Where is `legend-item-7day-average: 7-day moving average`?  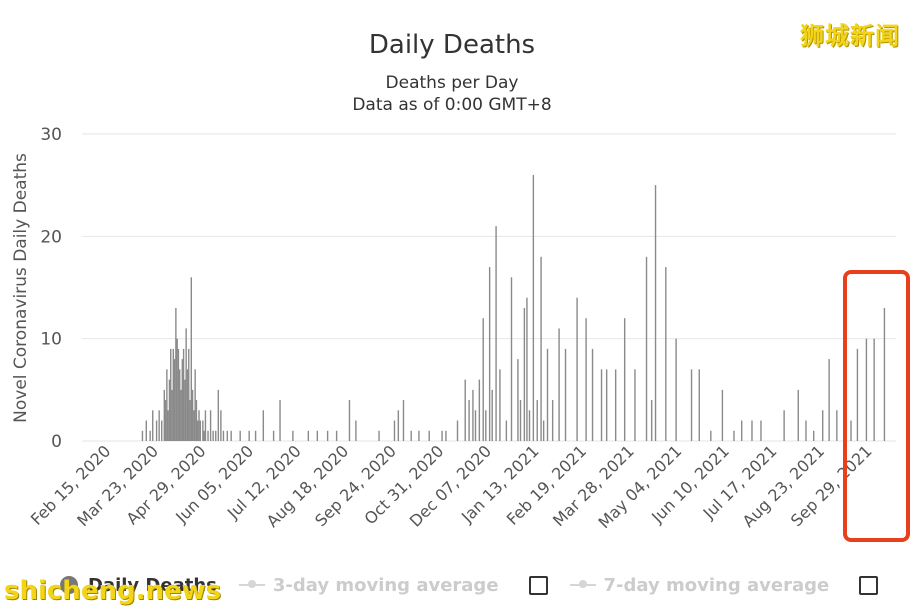
legend-item-7day-average: 7-day moving average is located at coordinates (724, 585).